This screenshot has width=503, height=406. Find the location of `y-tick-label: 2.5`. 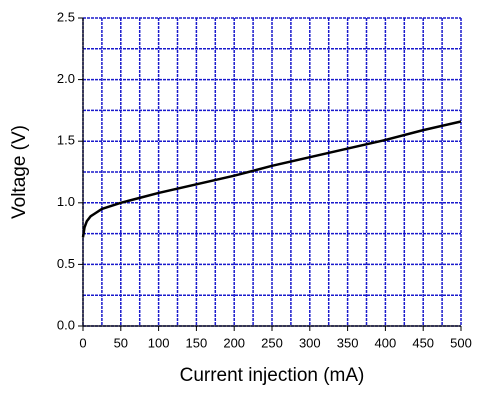

y-tick-label: 2.5 is located at coordinates (66, 16).